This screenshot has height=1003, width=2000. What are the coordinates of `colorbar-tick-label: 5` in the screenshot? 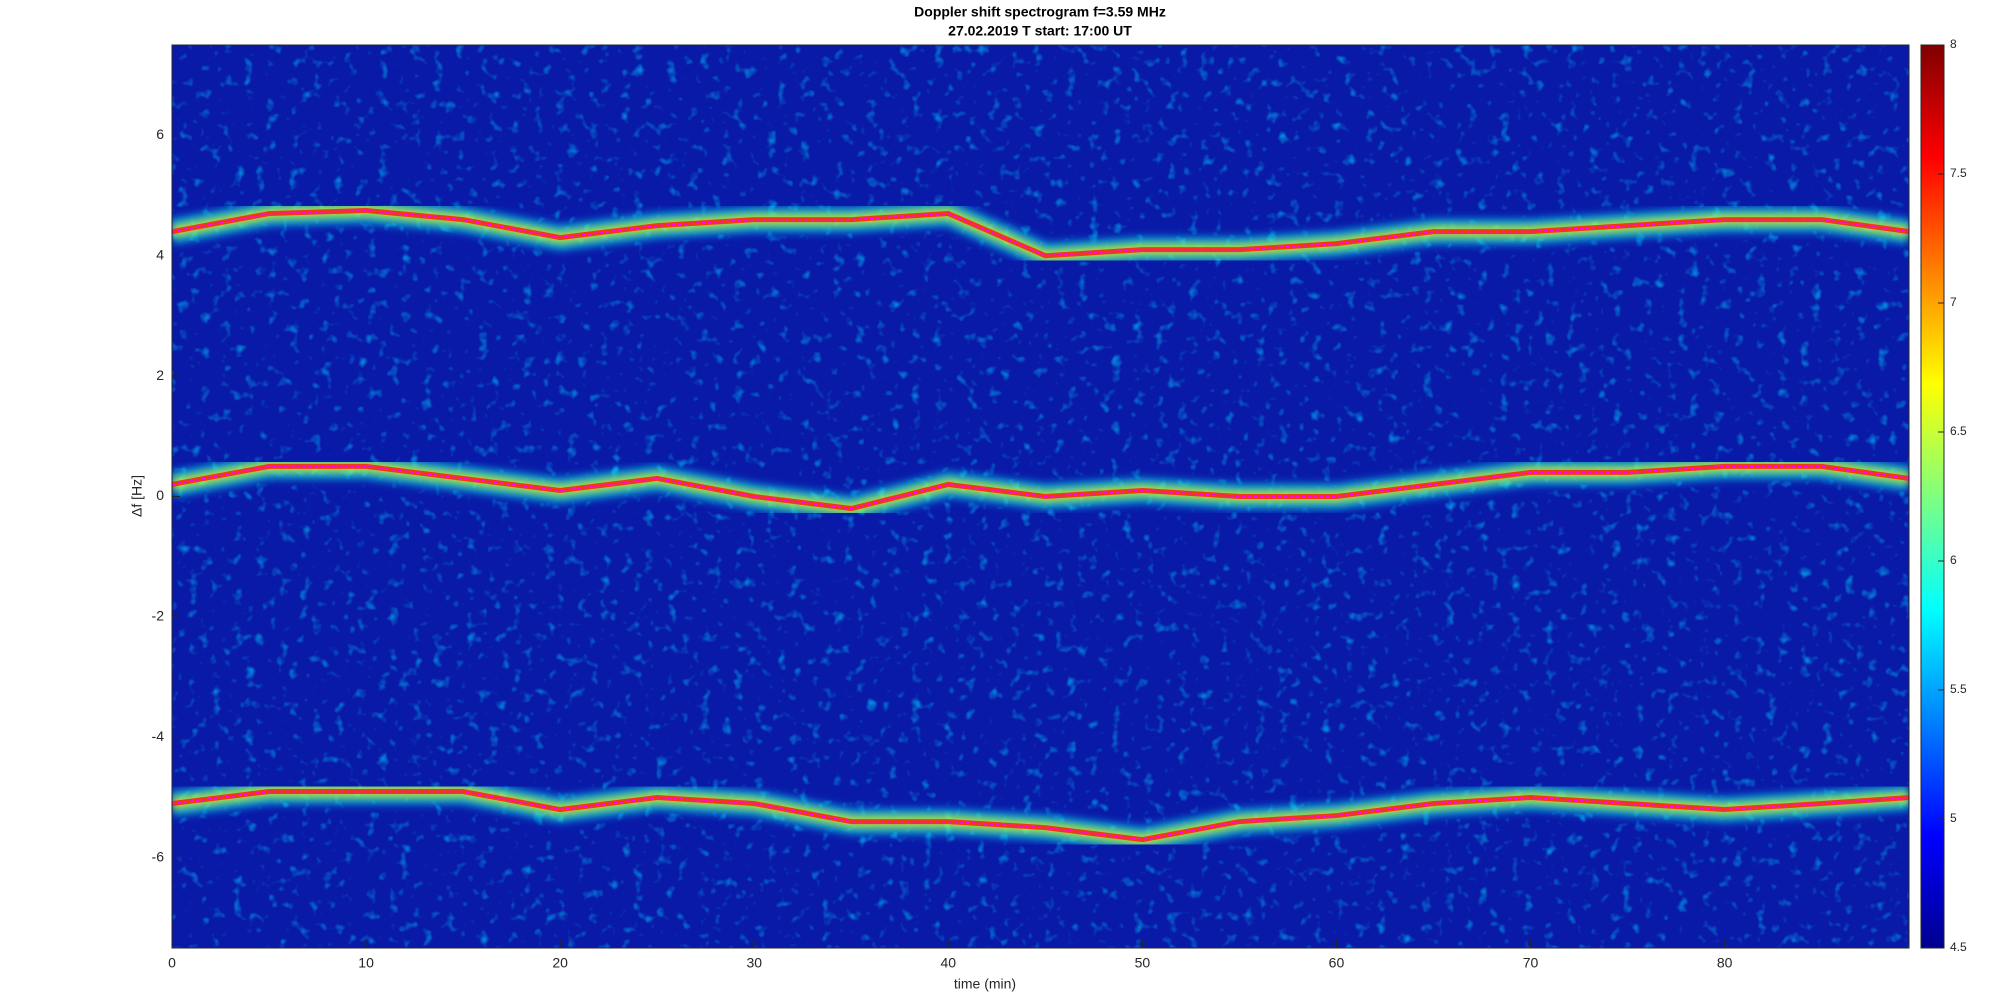 It's located at (1953, 818).